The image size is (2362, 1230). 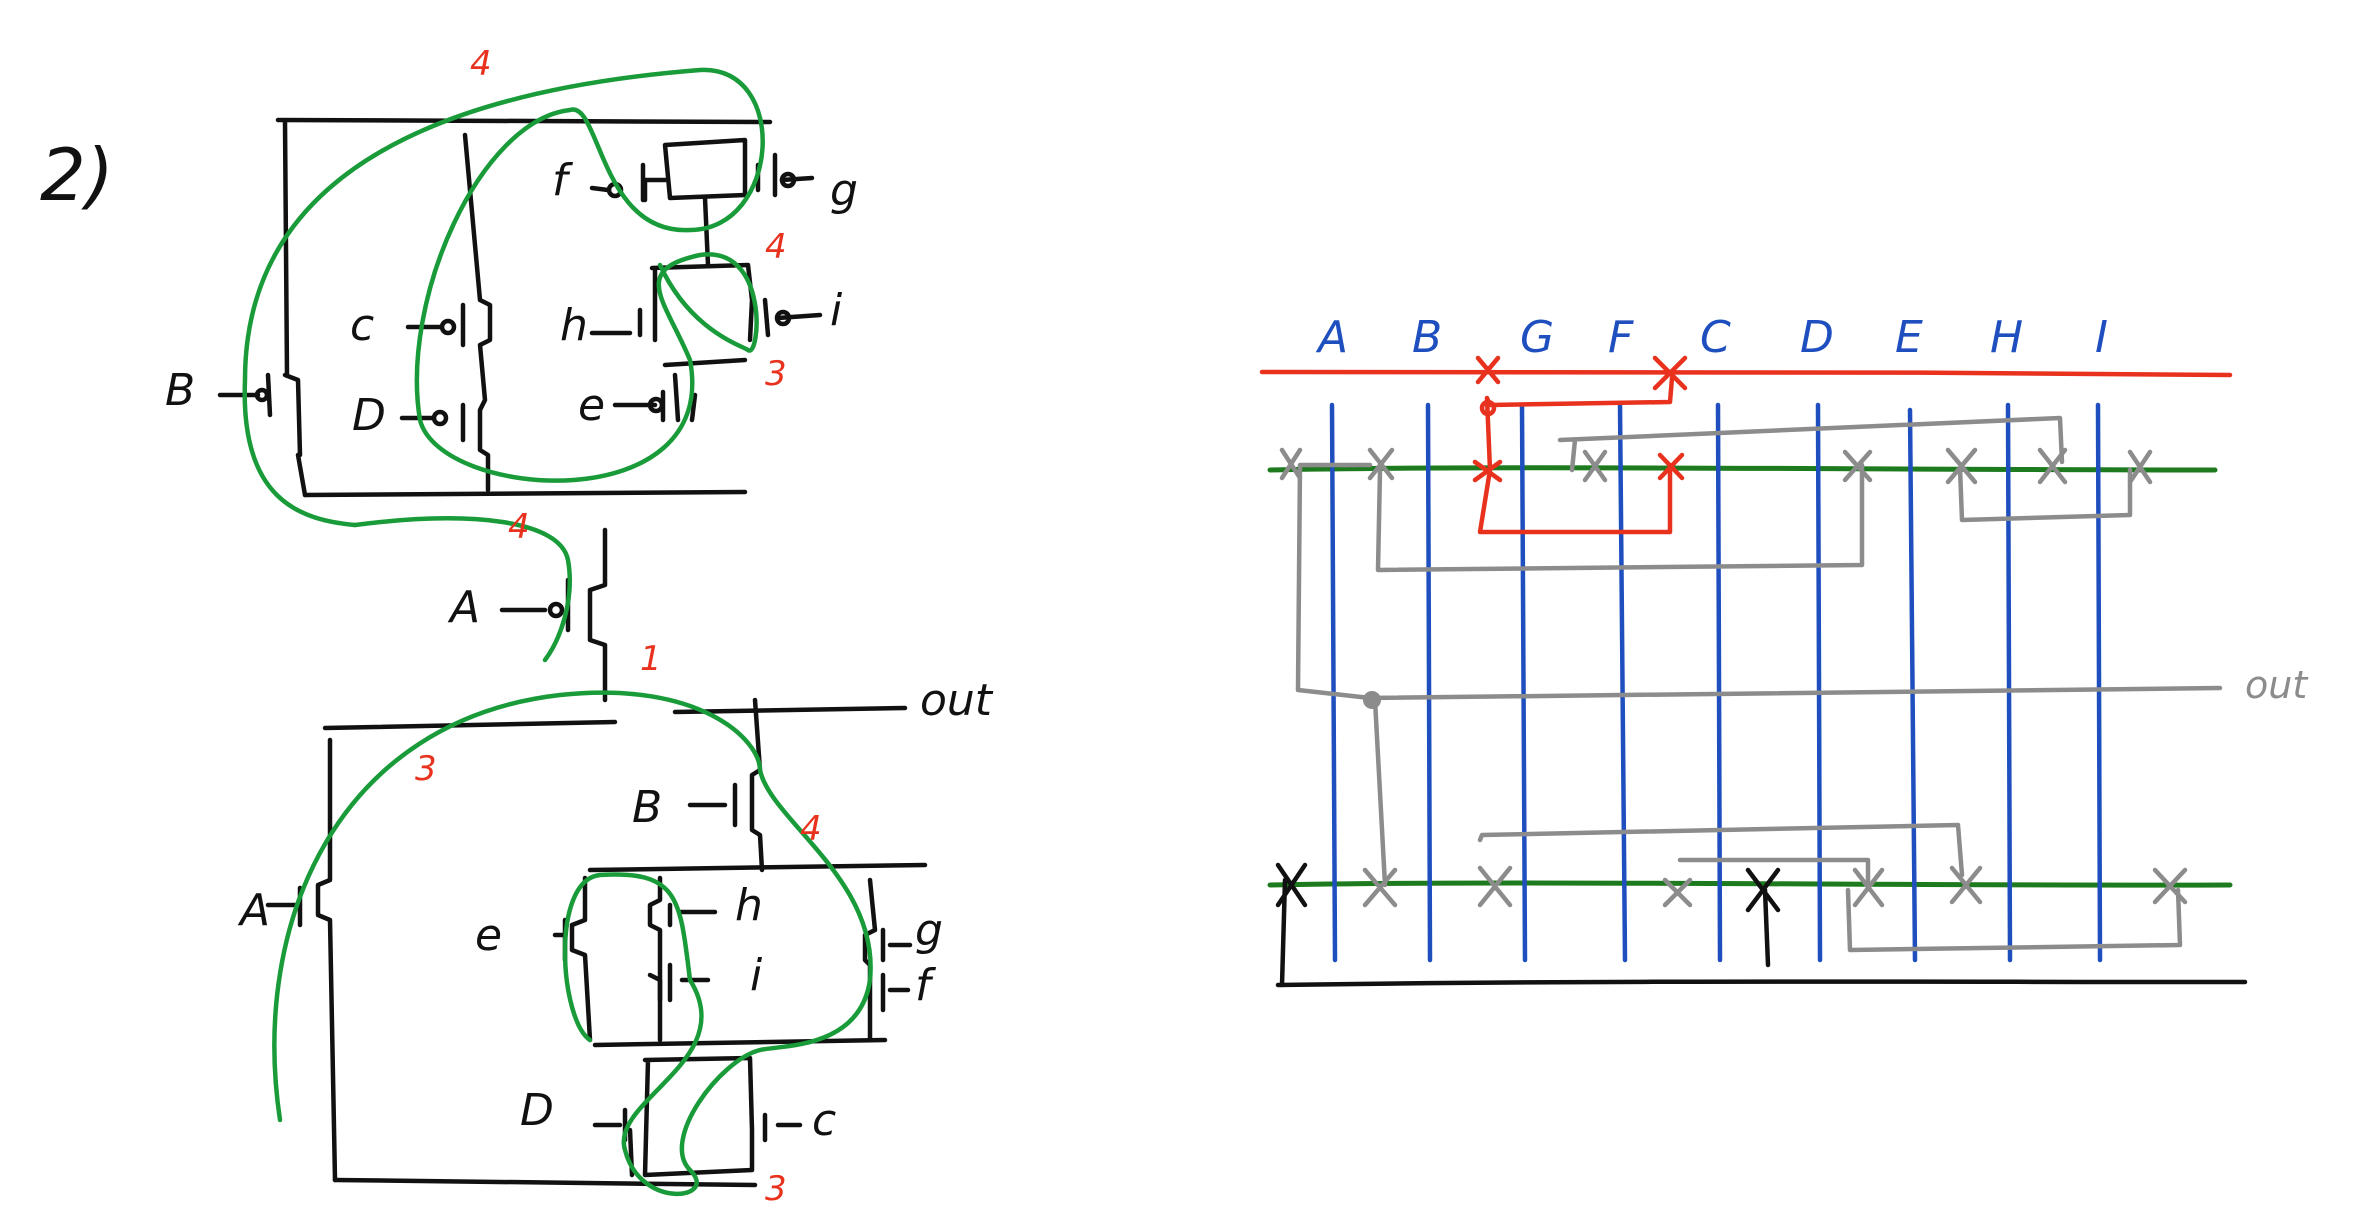 I want to click on transistor-i-pd, so click(x=679, y=982).